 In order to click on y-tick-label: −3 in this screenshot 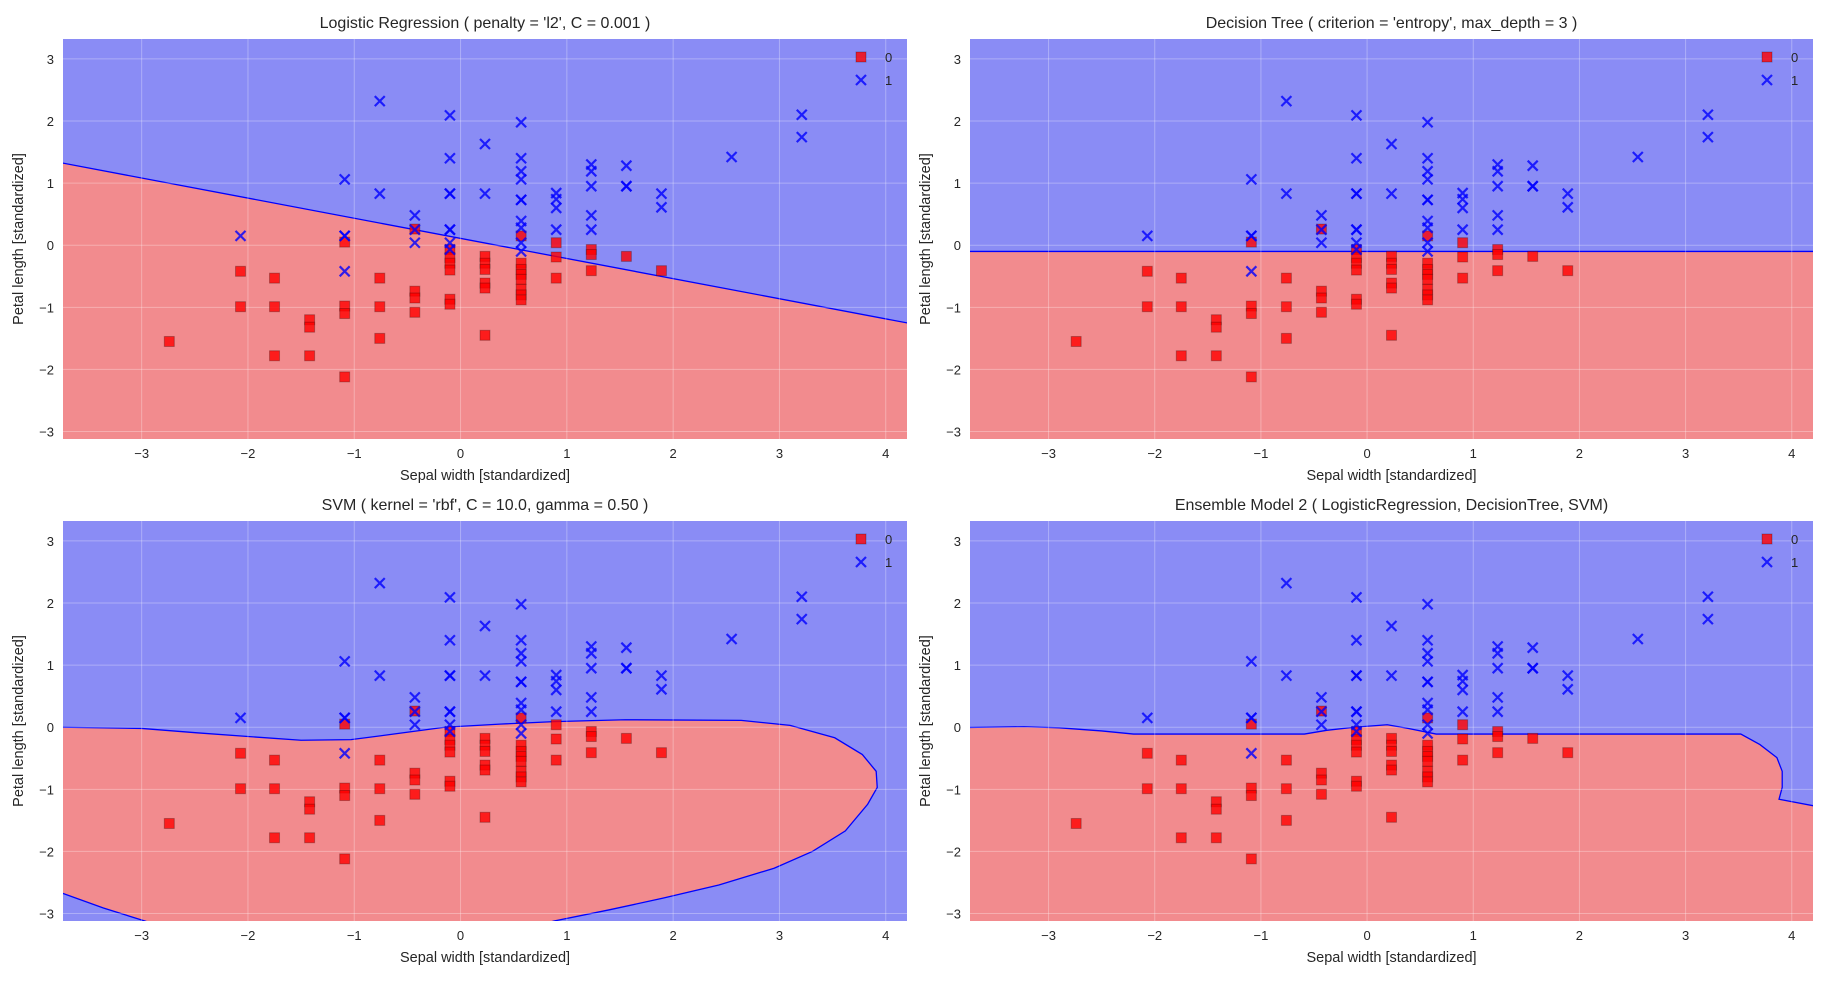, I will do `click(953, 914)`.